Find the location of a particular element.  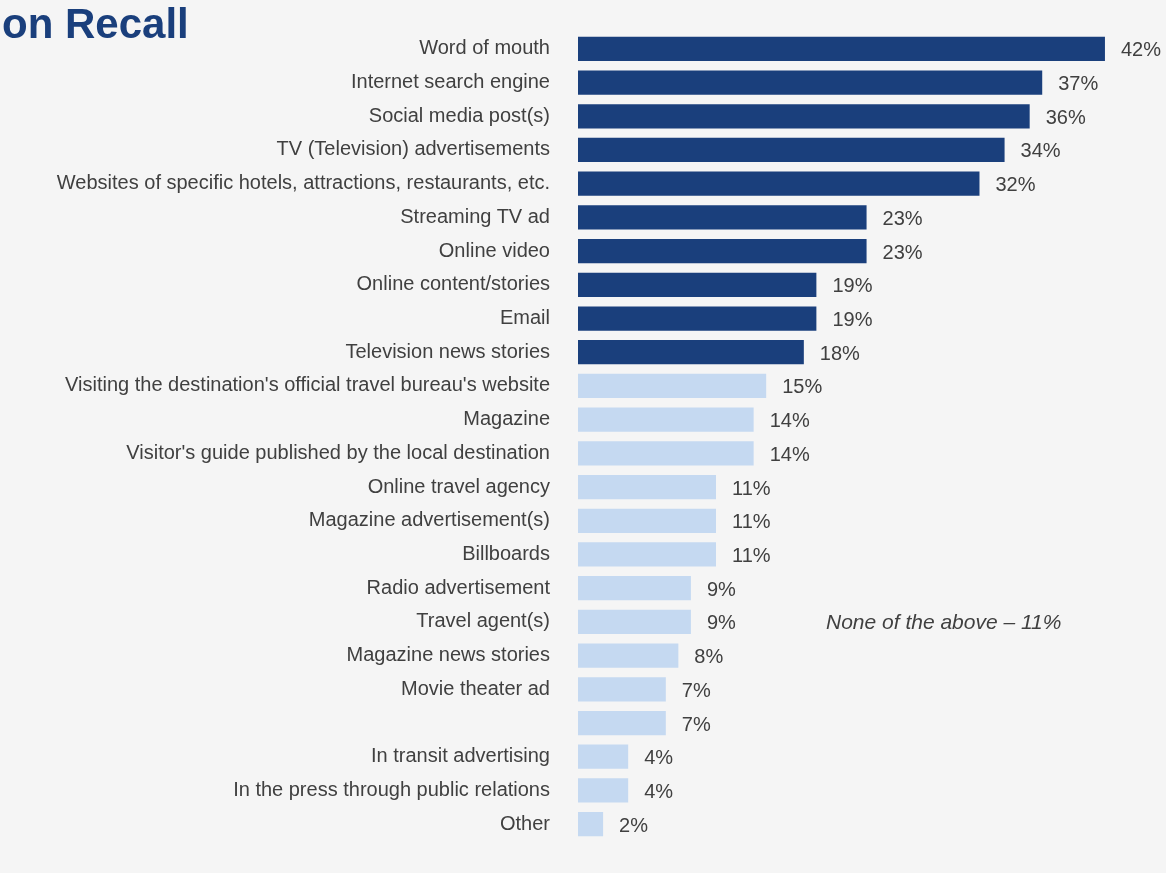

y-tick-label: Social media post(s) is located at coordinates (459, 114).